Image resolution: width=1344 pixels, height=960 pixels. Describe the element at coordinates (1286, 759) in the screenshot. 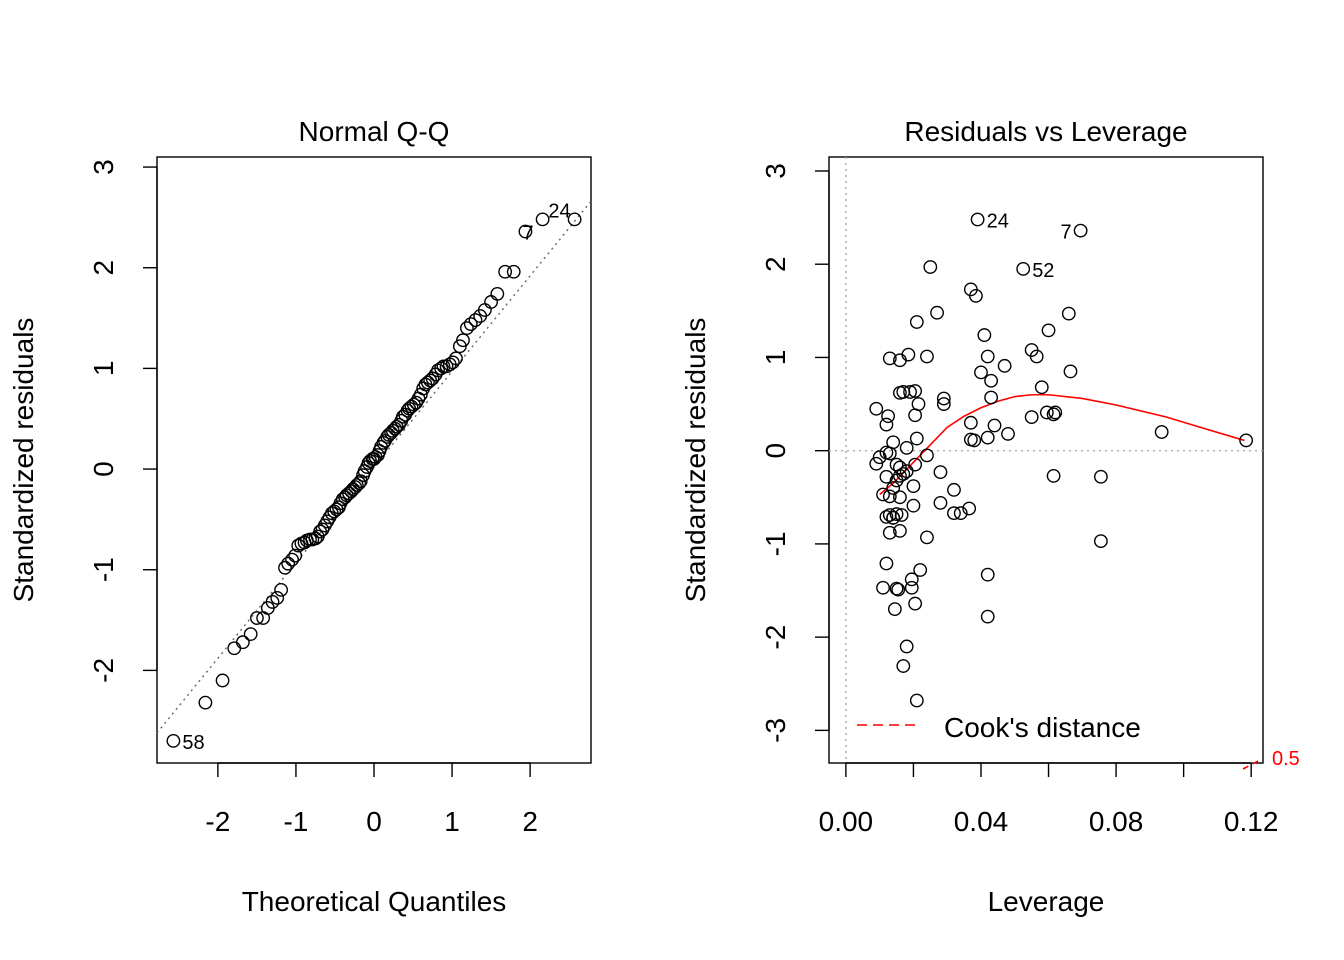

I see `cooks-contour-label: 0.5` at that location.